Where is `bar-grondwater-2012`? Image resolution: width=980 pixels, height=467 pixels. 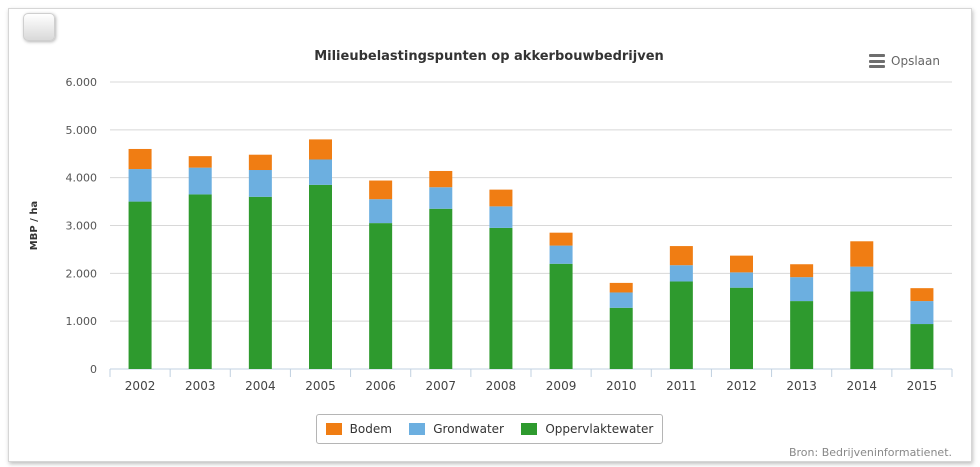
bar-grondwater-2012 is located at coordinates (741, 280).